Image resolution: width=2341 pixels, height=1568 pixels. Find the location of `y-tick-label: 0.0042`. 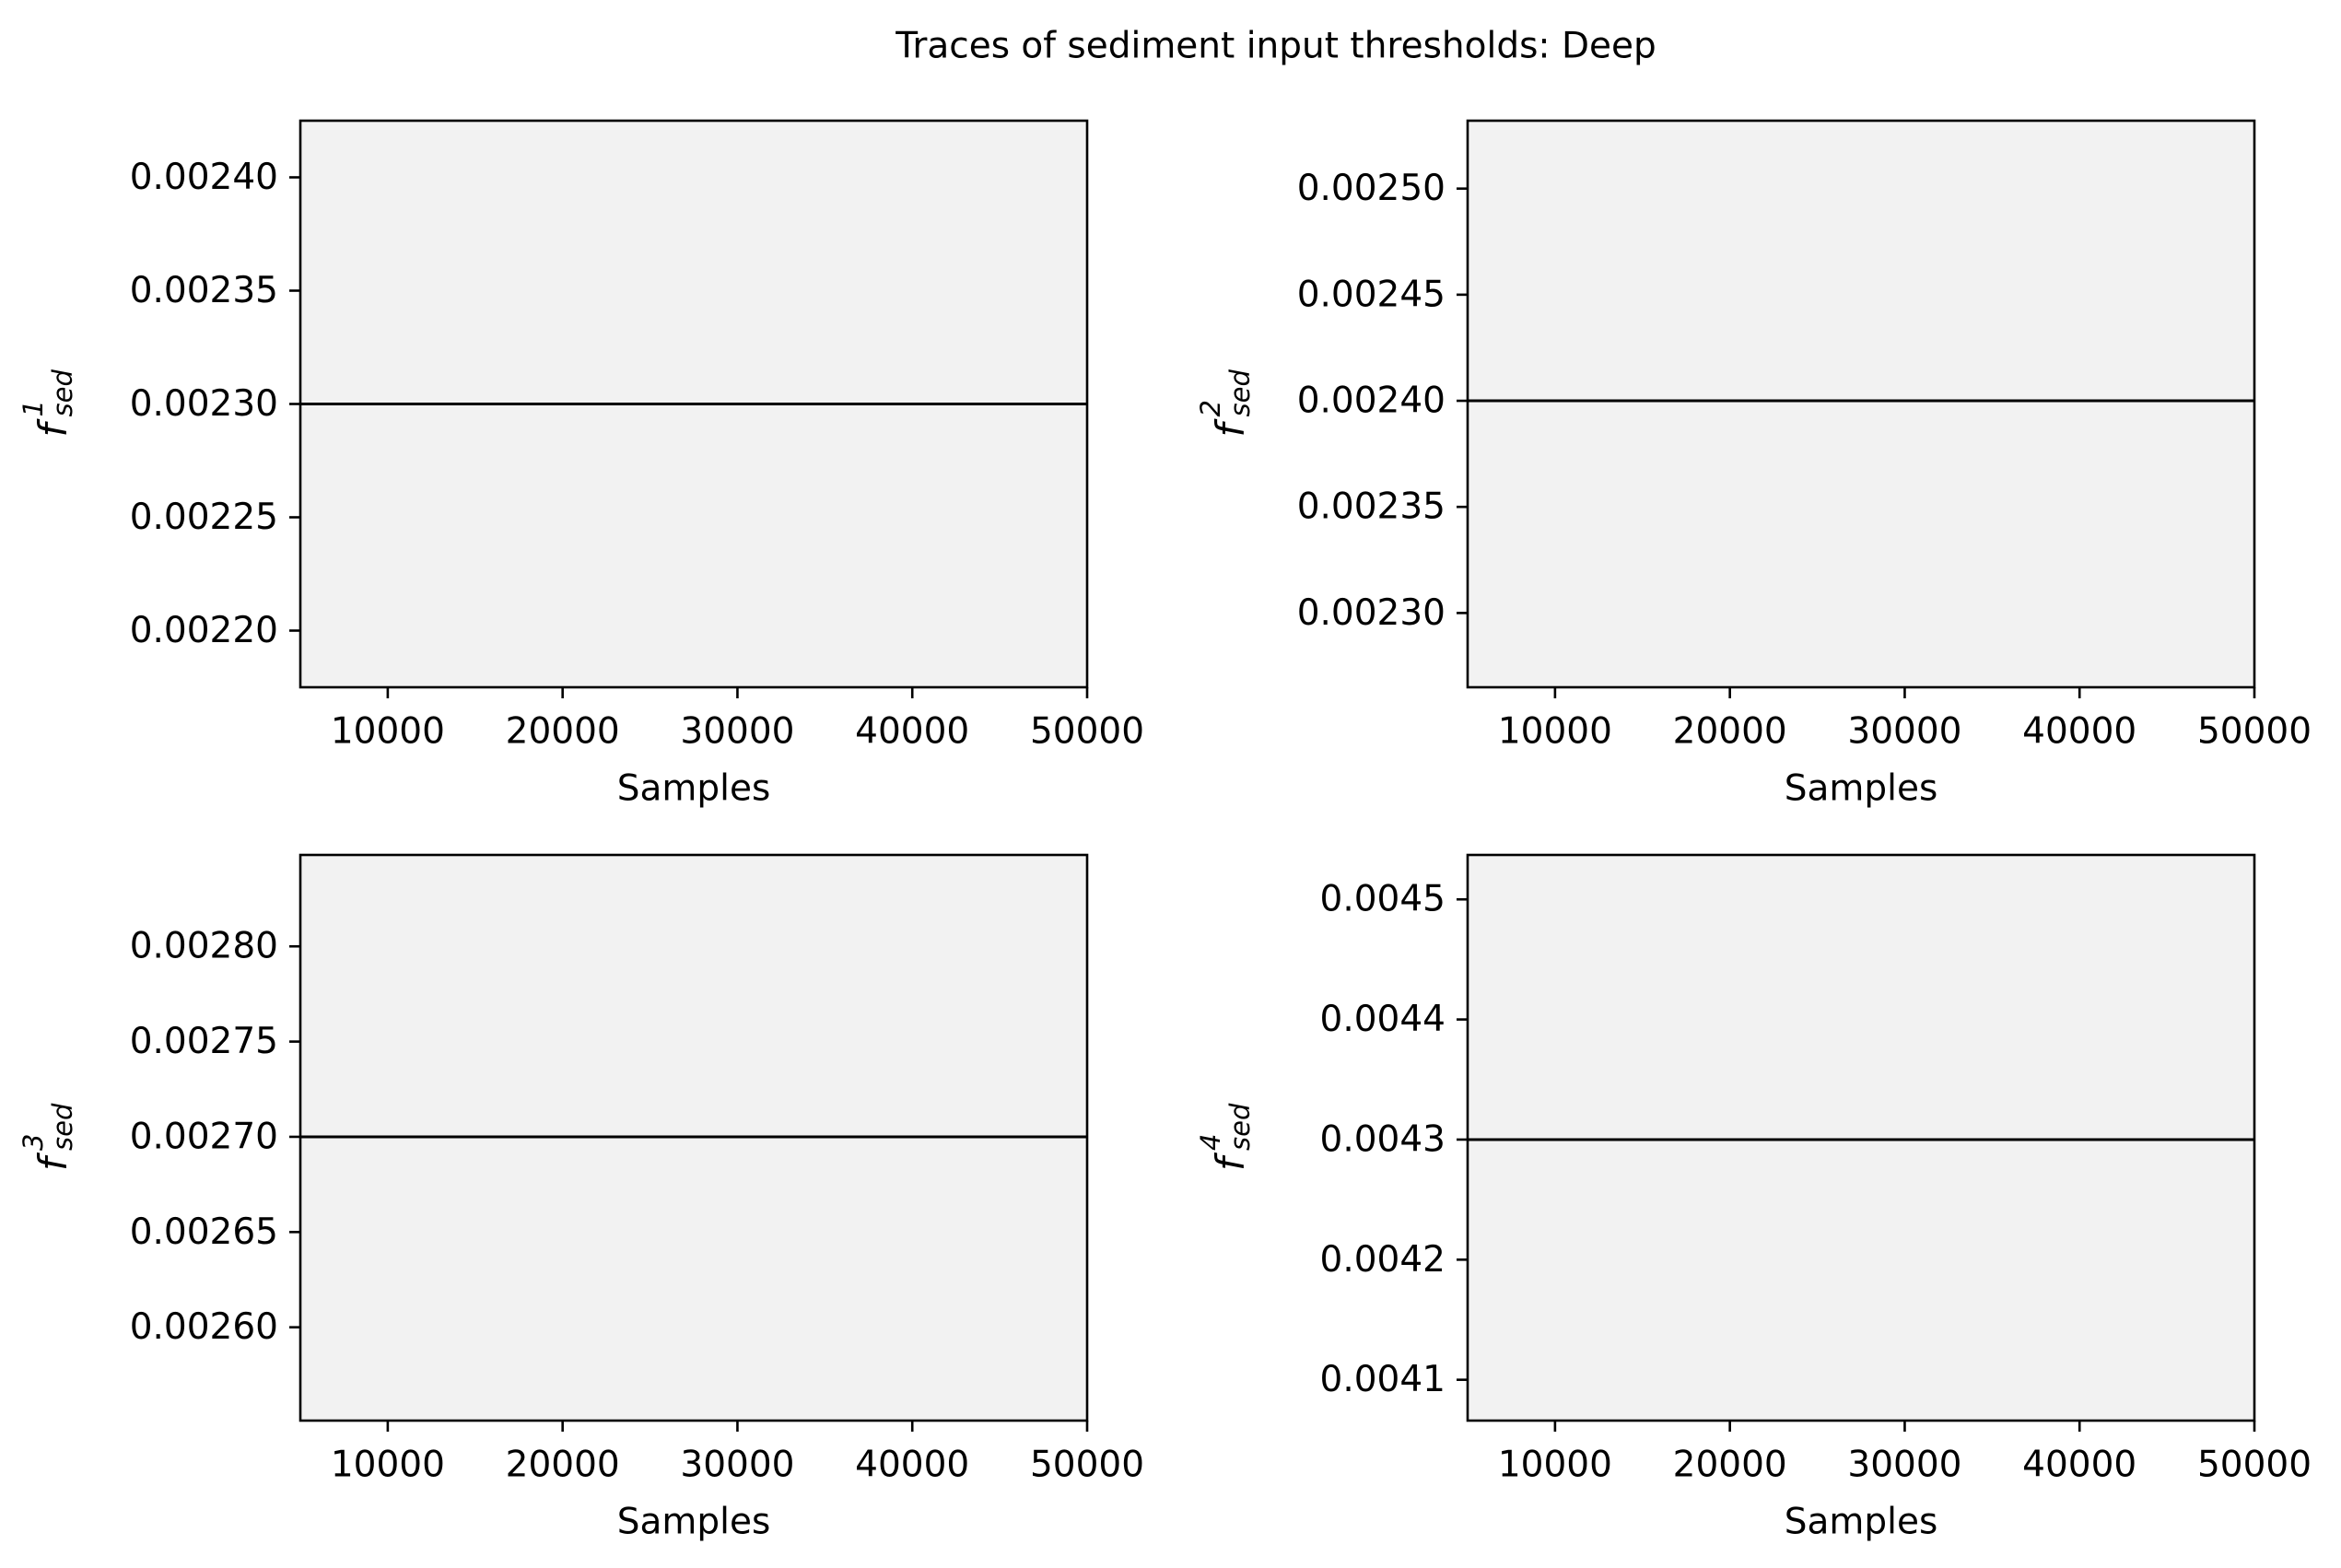

y-tick-label: 0.0042 is located at coordinates (1383, 1260).